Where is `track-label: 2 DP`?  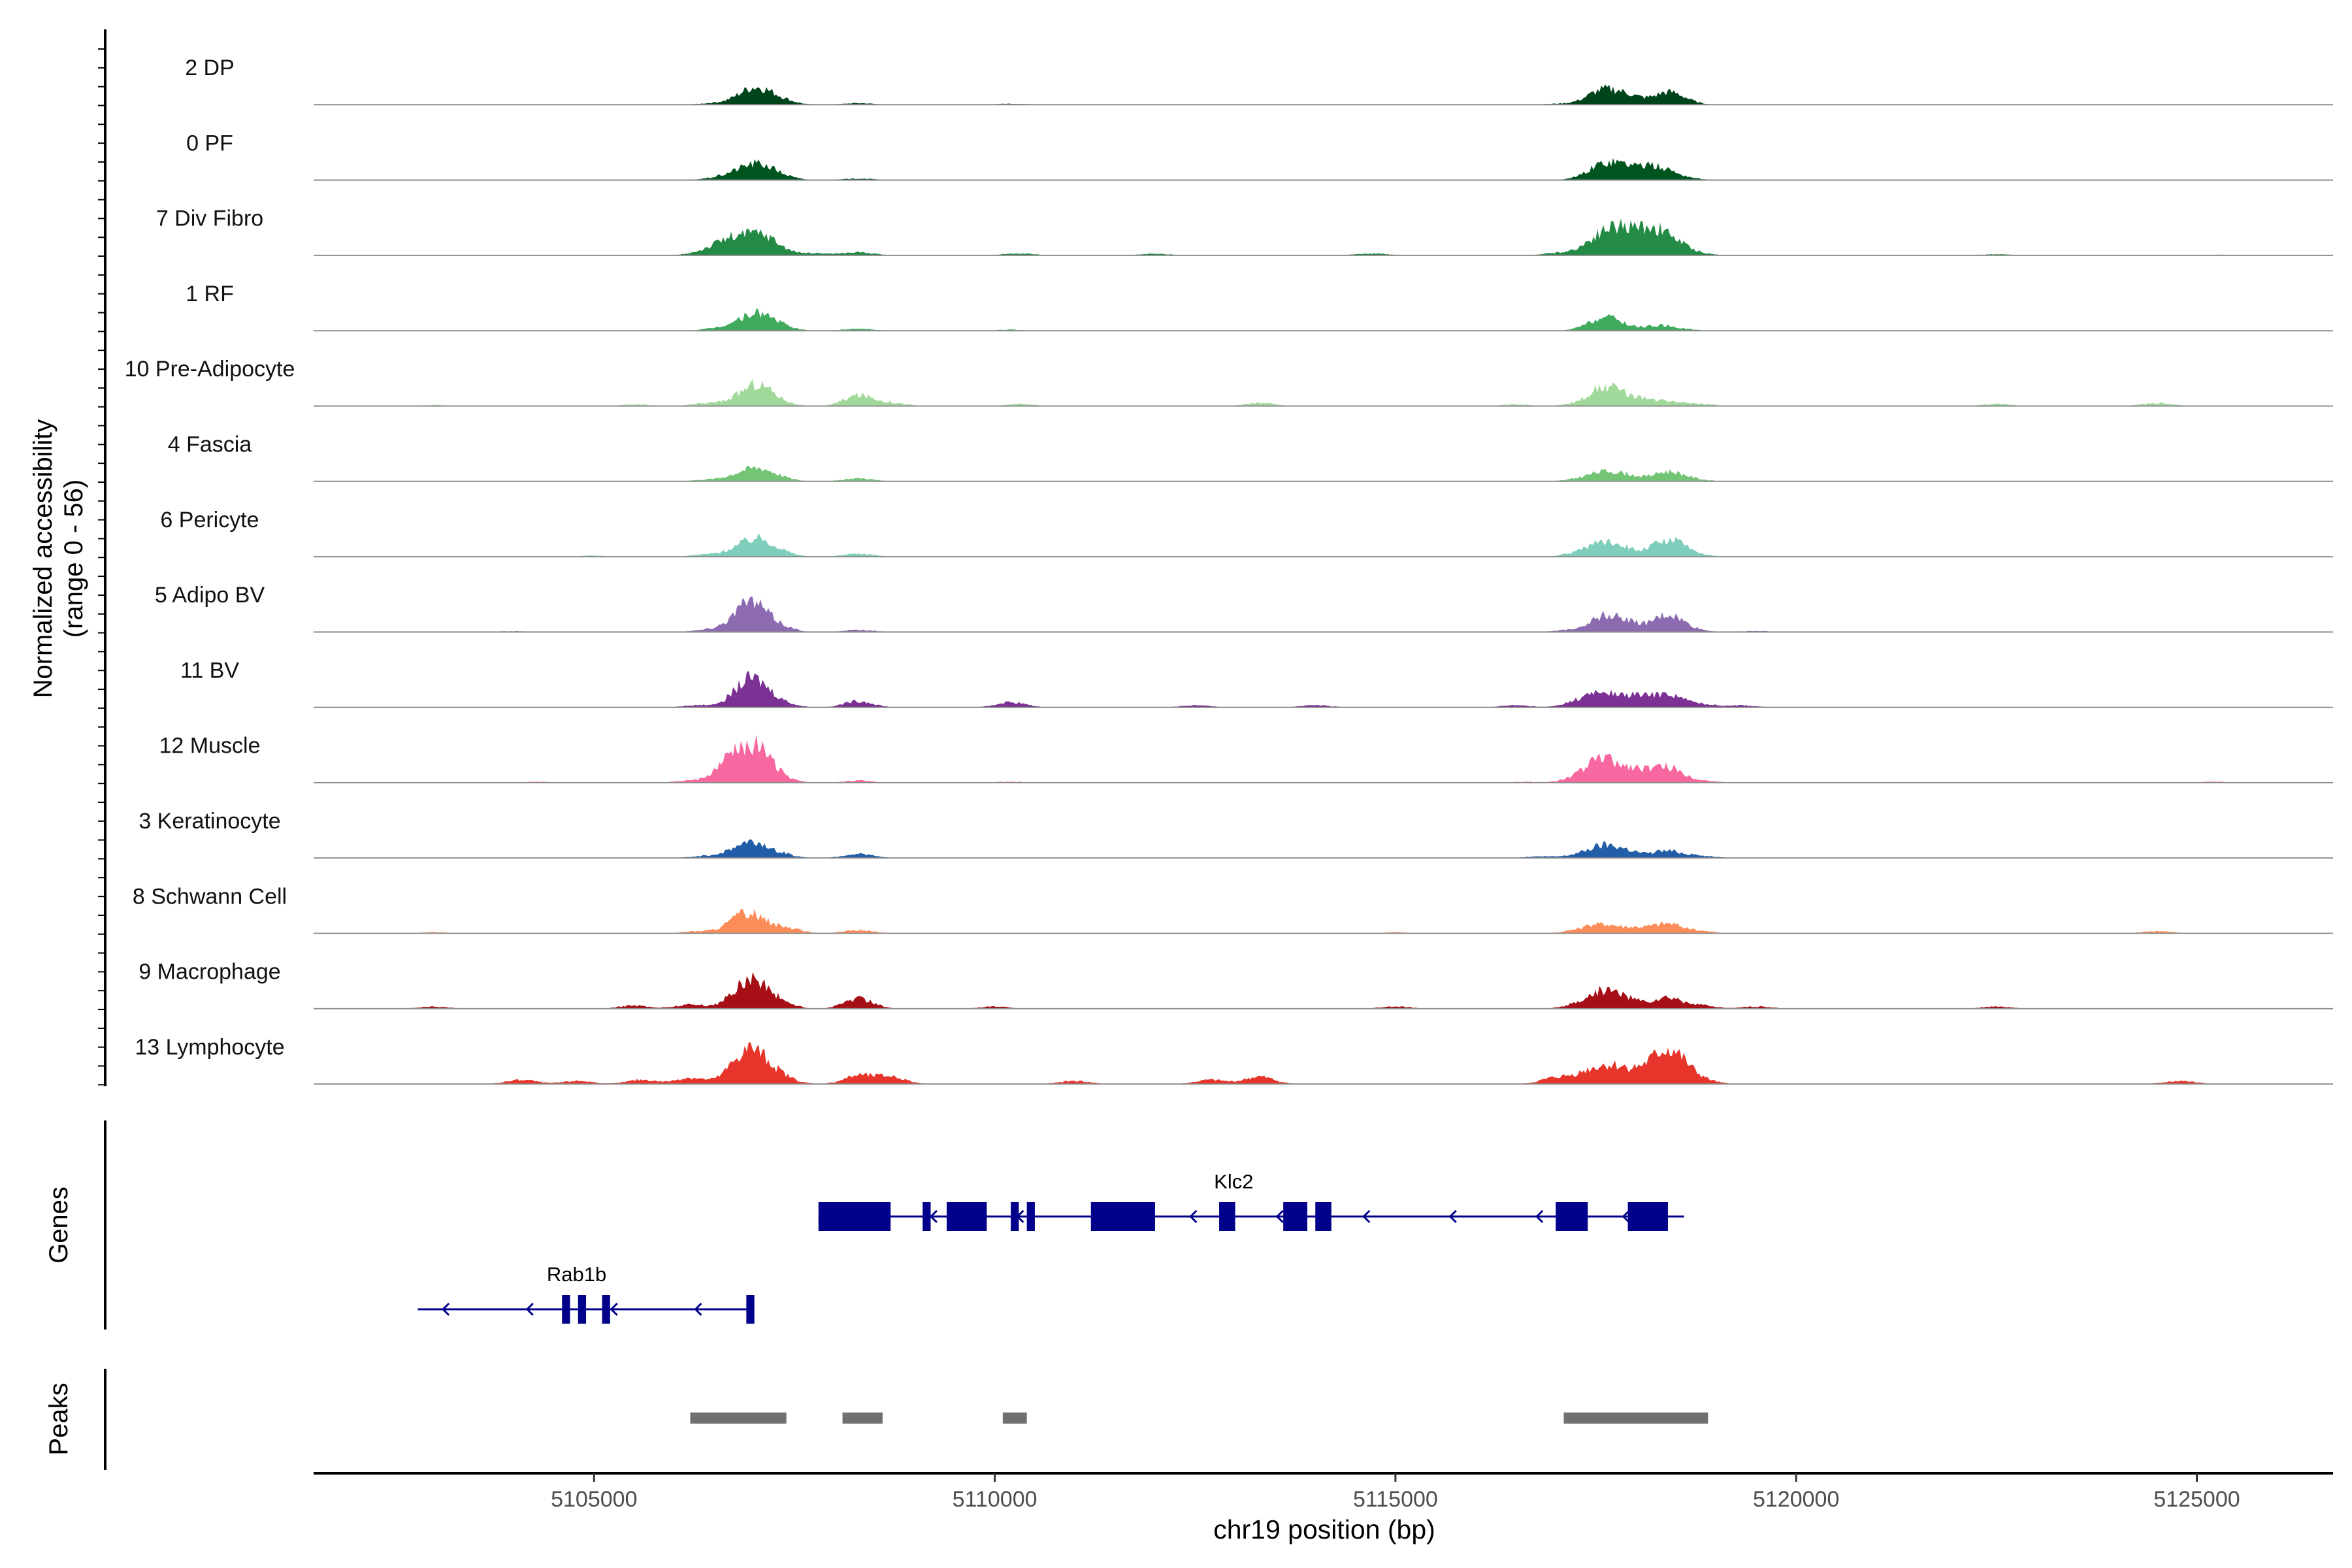
track-label: 2 DP is located at coordinates (210, 68).